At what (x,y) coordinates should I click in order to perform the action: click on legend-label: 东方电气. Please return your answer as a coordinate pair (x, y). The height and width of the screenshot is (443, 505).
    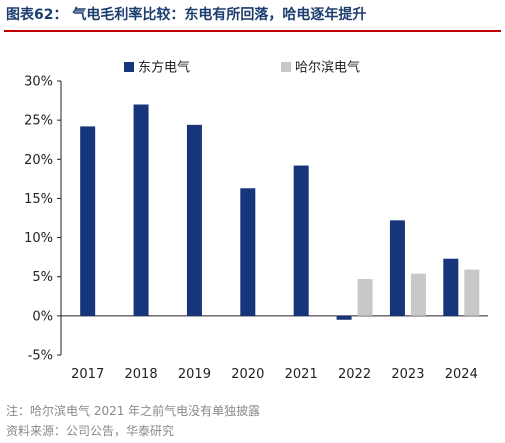
    Looking at the image, I should click on (164, 68).